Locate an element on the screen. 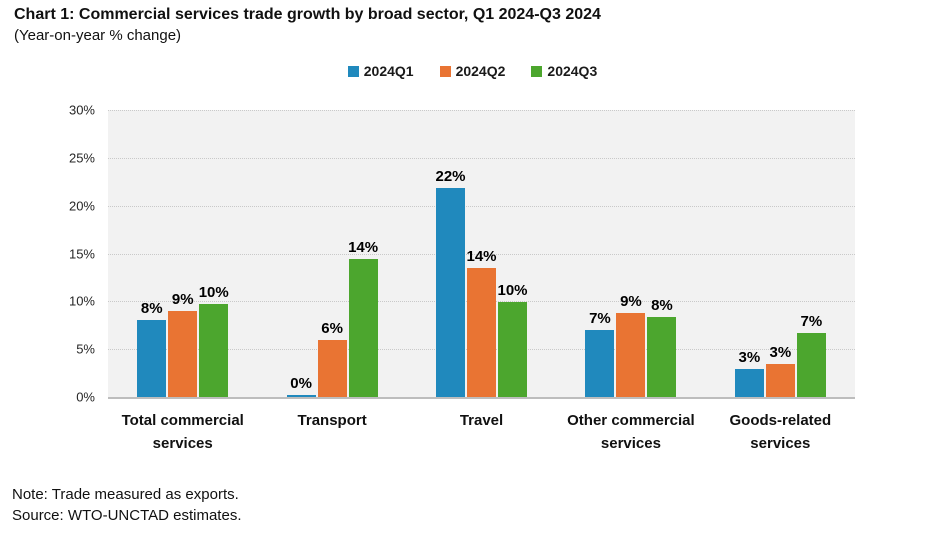 The width and height of the screenshot is (945, 536). bar-2024Q1-goods-related-services is located at coordinates (749, 383).